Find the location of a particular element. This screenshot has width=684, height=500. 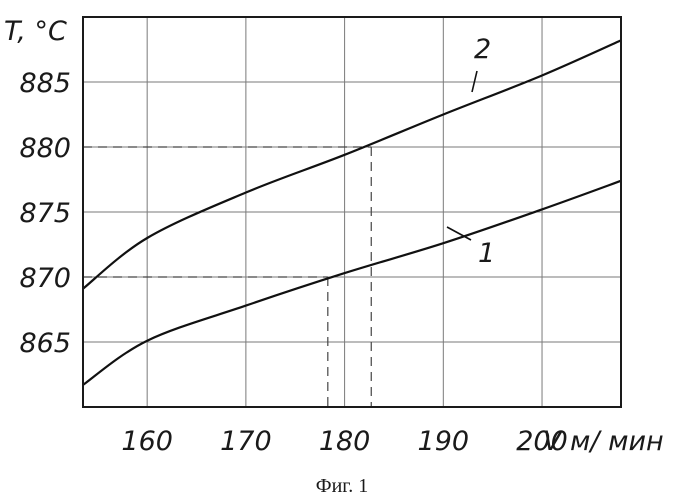

curve-2-label: 2 is located at coordinates (482, 49).